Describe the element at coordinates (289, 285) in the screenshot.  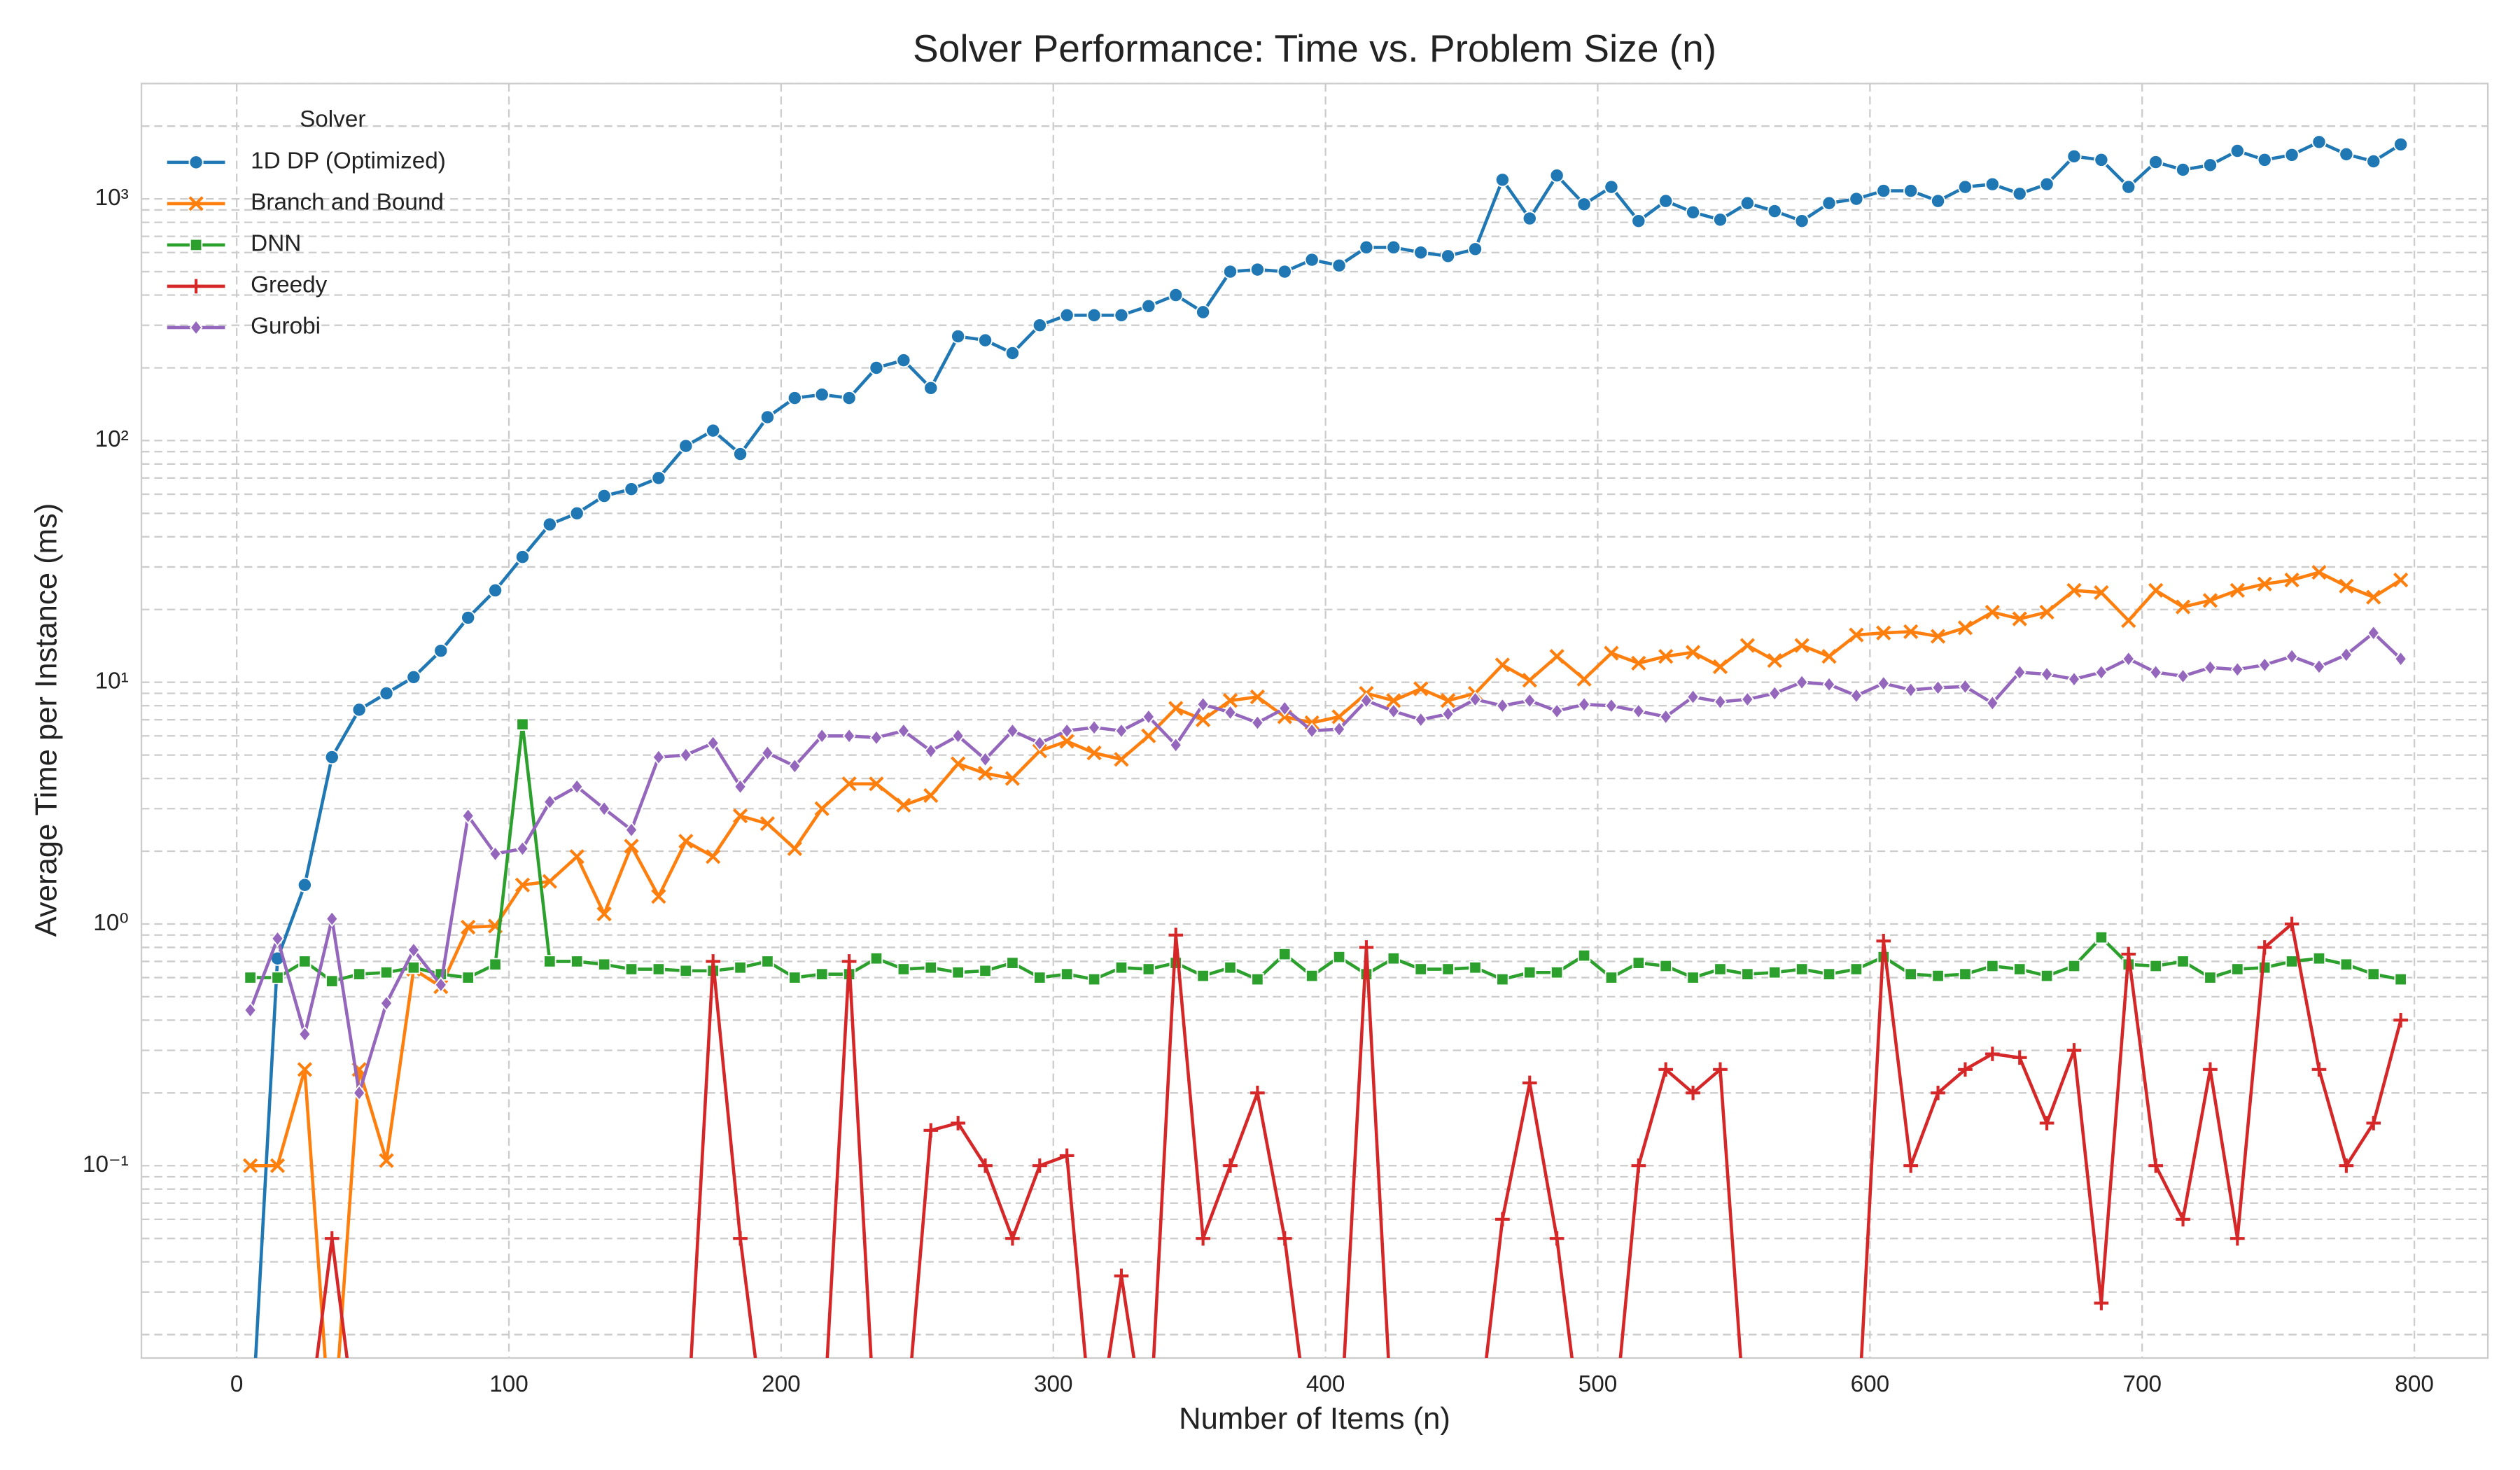
I see `legend-label: Greedy` at that location.